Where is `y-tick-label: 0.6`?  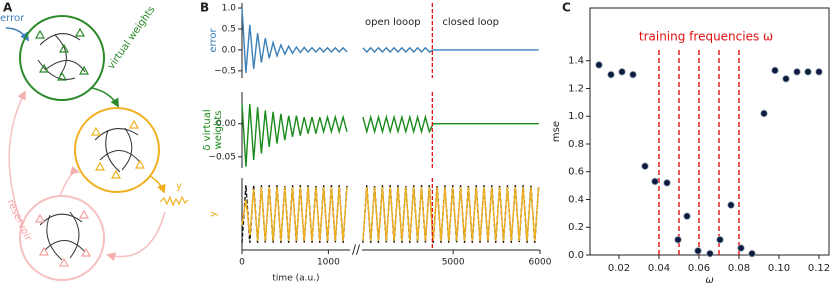 y-tick-label: 0.6 is located at coordinates (576, 172).